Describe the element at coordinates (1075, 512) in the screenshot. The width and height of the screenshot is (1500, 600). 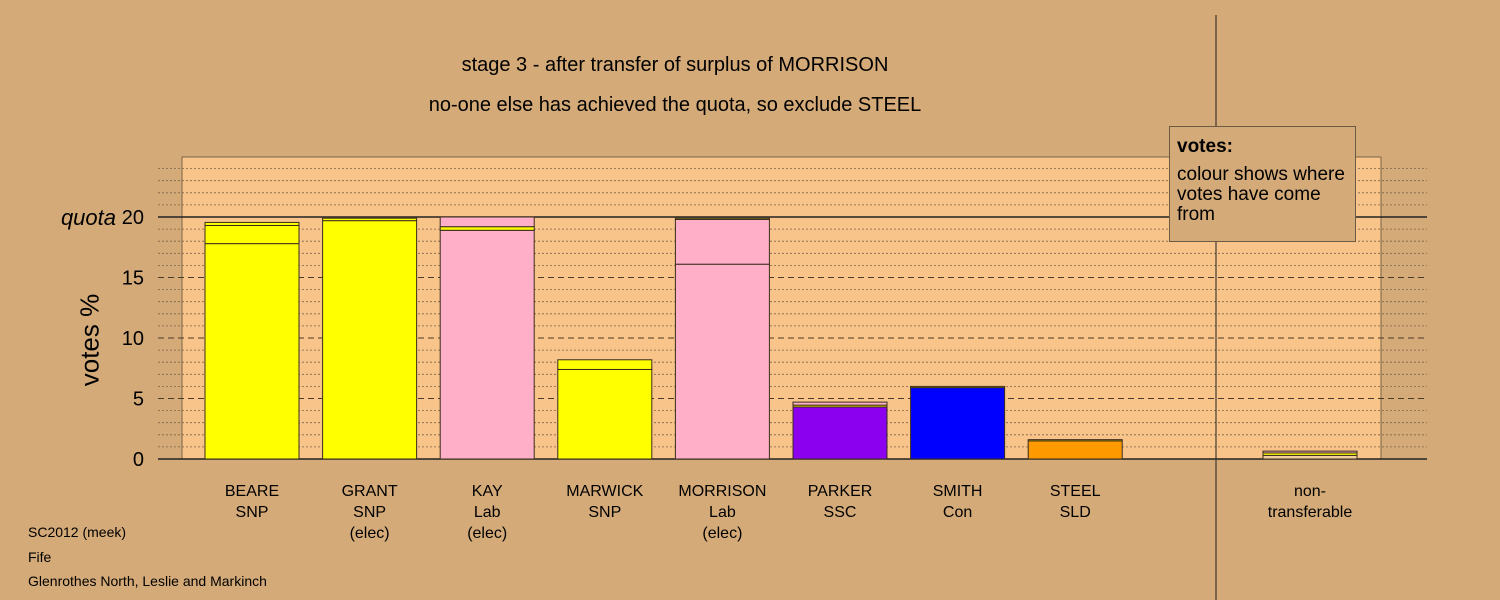
I see `x-tick-label: SLD` at that location.